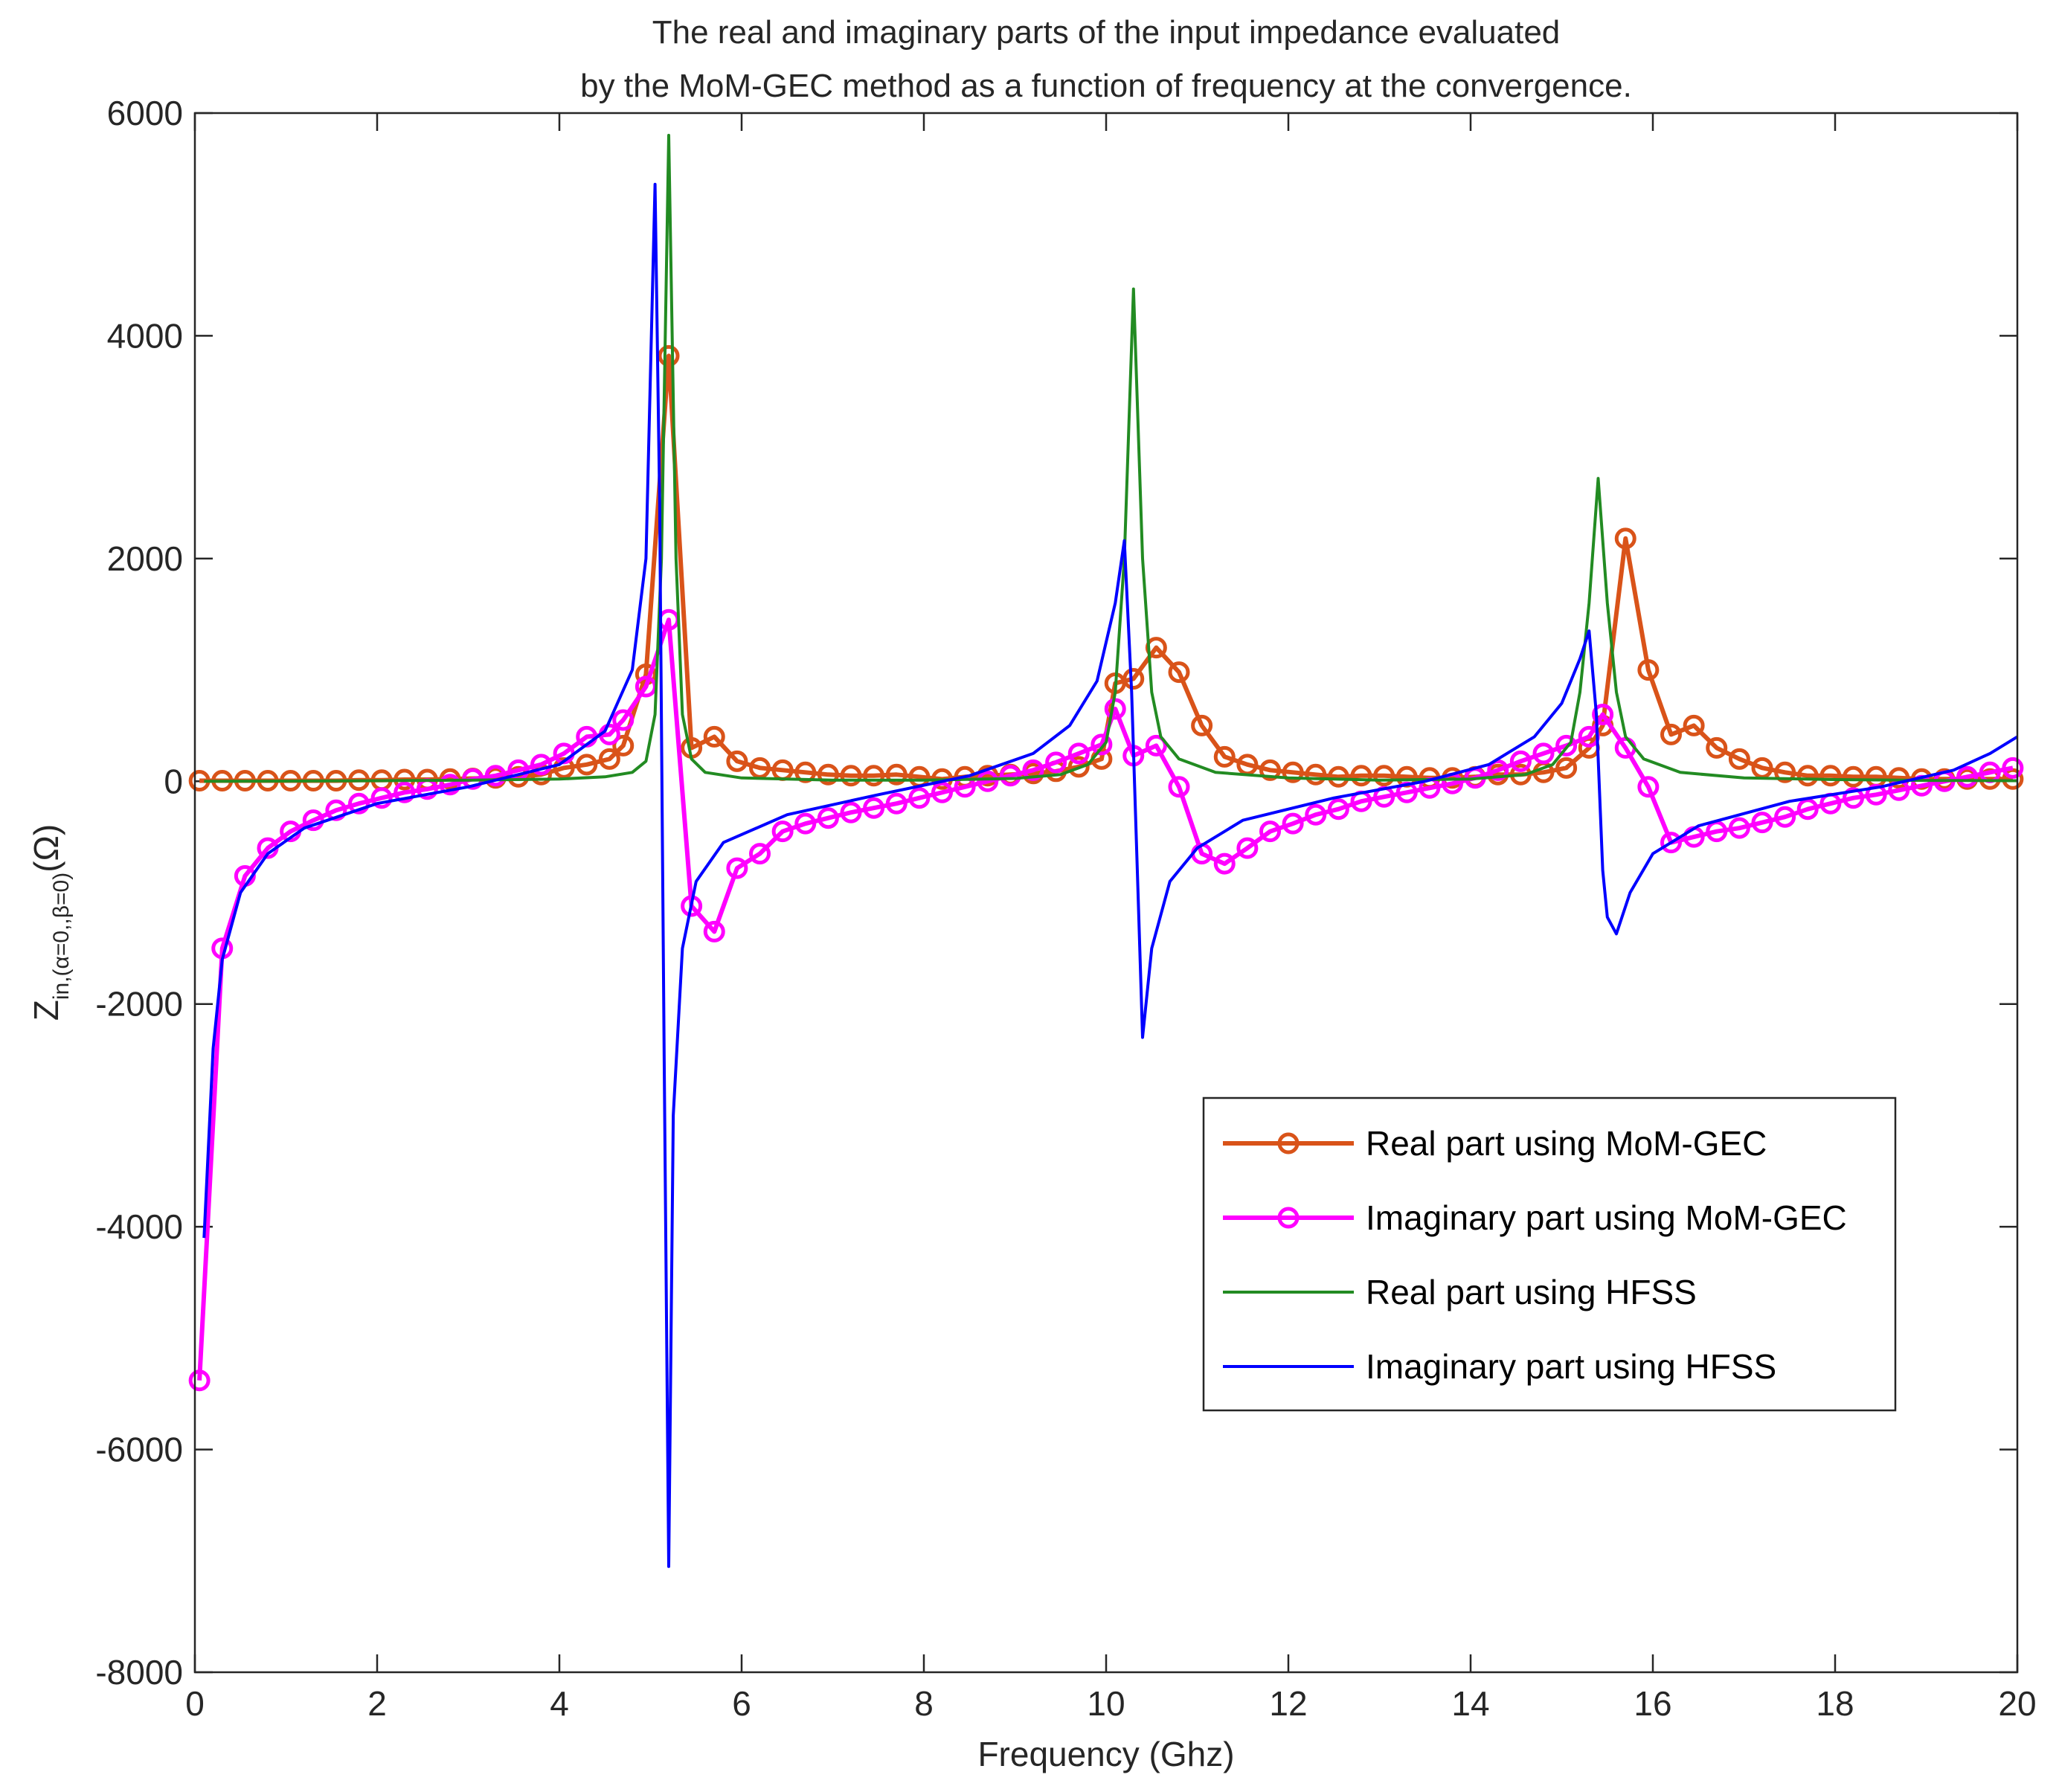 The height and width of the screenshot is (1792, 2059). I want to click on x-tick-label: 8, so click(924, 1704).